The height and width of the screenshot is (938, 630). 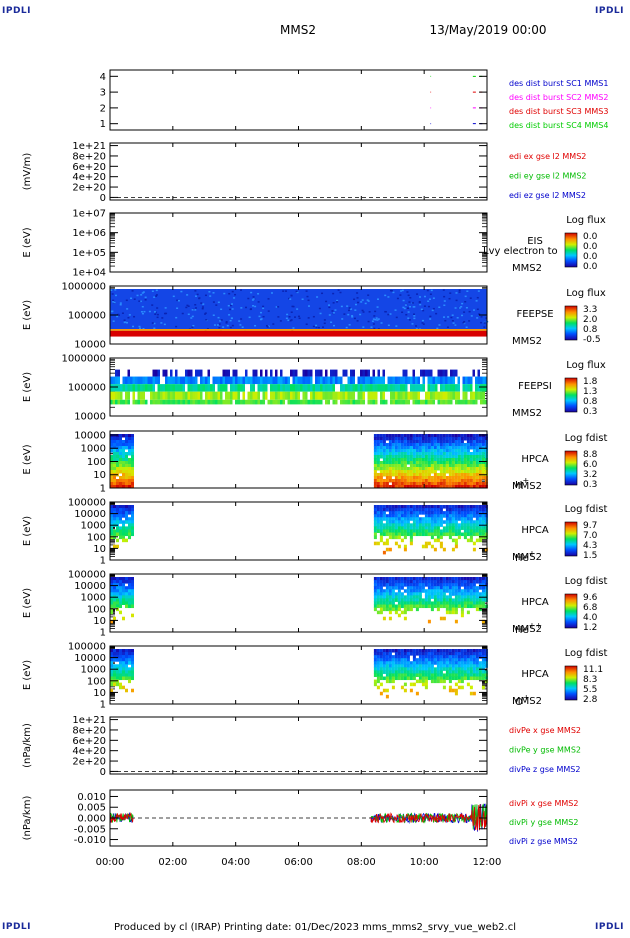 What do you see at coordinates (27, 387) in the screenshot?
I see `y-axis-label: E (eV)` at bounding box center [27, 387].